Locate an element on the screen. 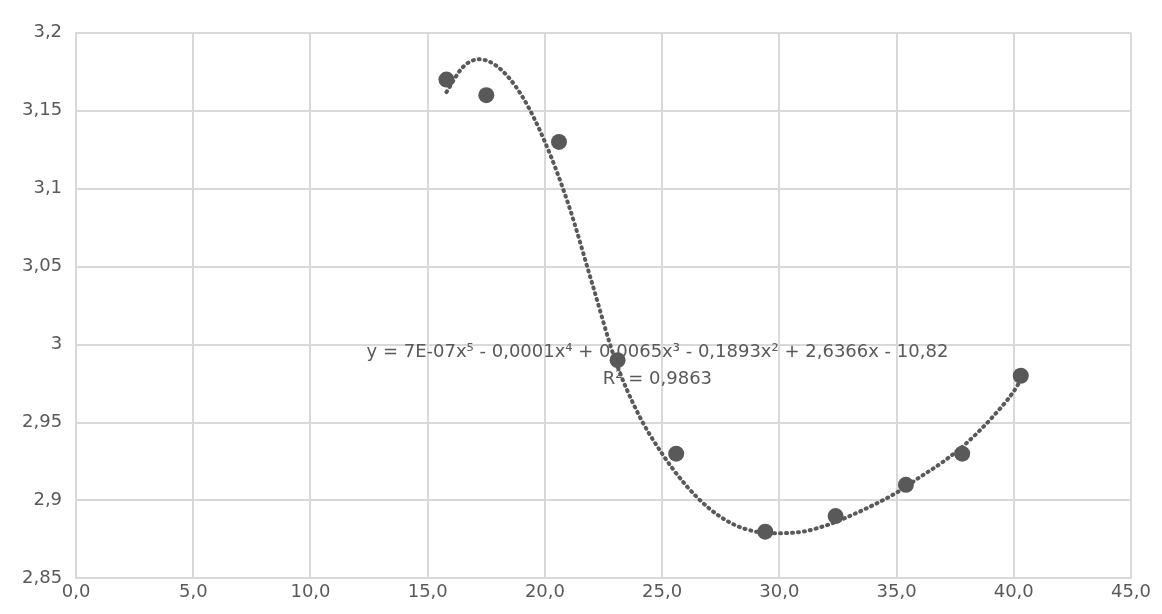 This screenshot has height=614, width=1162. x-tick-label: 10,0 is located at coordinates (310, 590).